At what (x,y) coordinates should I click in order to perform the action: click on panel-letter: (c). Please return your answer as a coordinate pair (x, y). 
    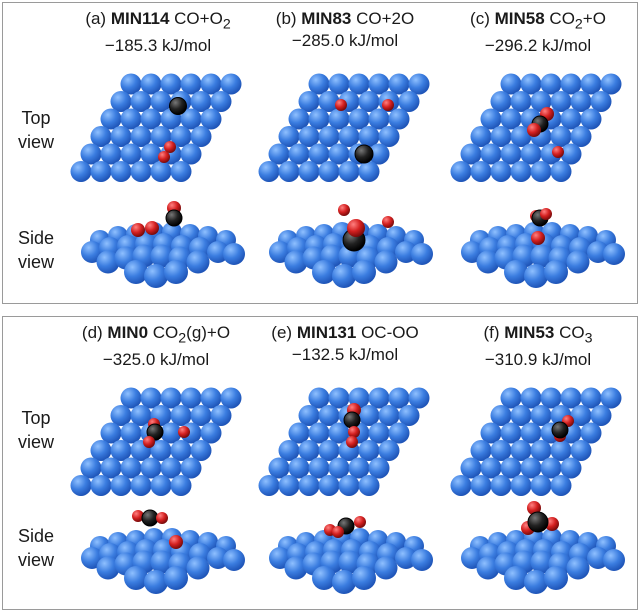
    Looking at the image, I should click on (480, 18).